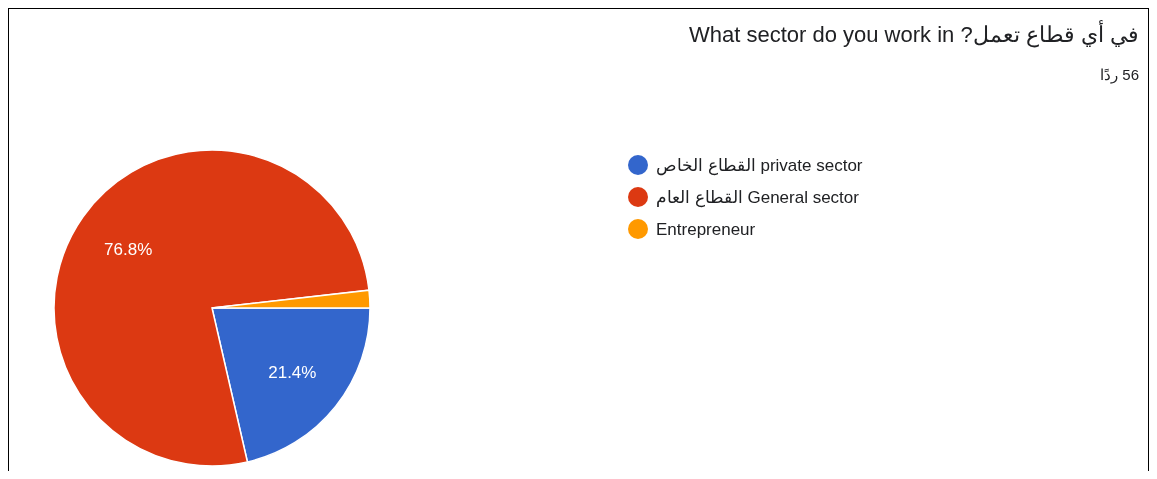 Image resolution: width=1157 pixels, height=479 pixels. Describe the element at coordinates (758, 197) in the screenshot. I see `legend-label: القطاع العام General sector` at that location.